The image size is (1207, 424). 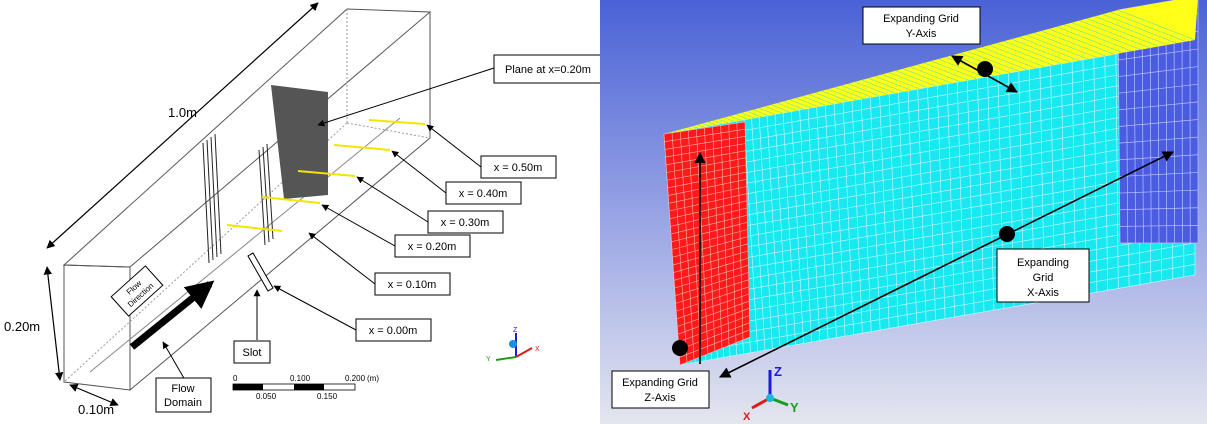 What do you see at coordinates (1043, 275) in the screenshot?
I see `x-axis-callout: Expanding Grid X-Axis` at bounding box center [1043, 275].